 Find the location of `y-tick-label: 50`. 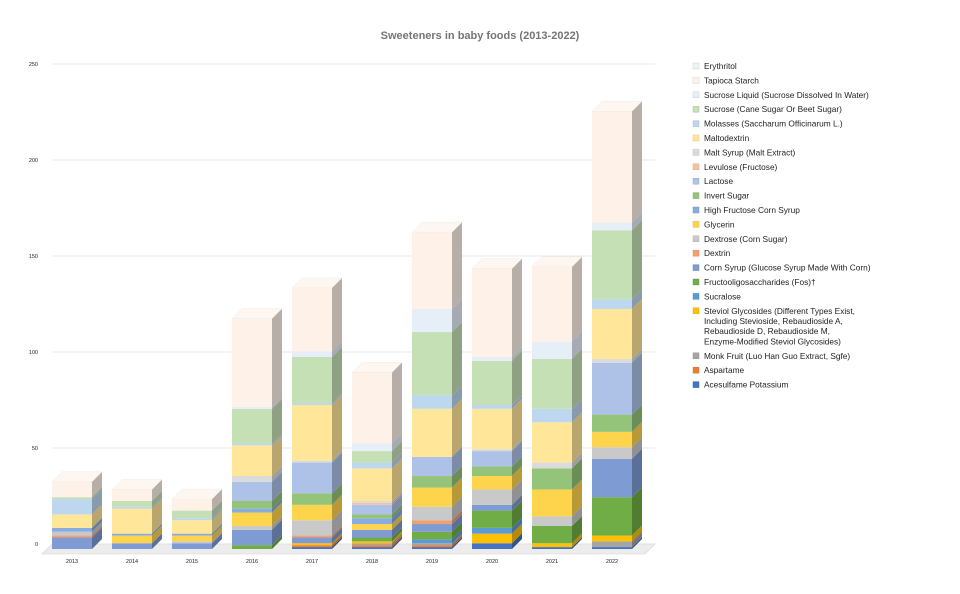

y-tick-label: 50 is located at coordinates (35, 449).